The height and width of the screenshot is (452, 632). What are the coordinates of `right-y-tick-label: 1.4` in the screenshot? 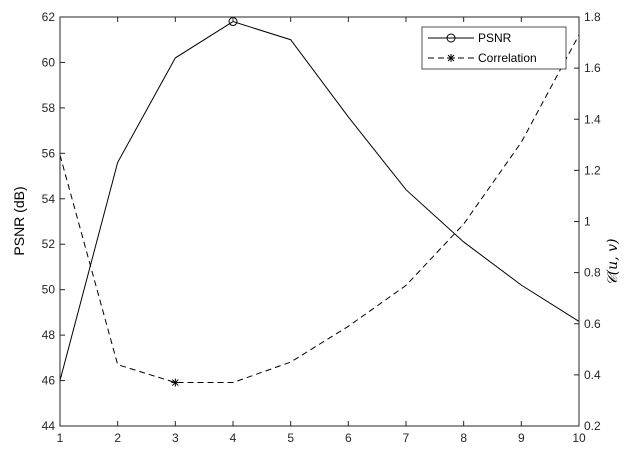 It's located at (592, 119).